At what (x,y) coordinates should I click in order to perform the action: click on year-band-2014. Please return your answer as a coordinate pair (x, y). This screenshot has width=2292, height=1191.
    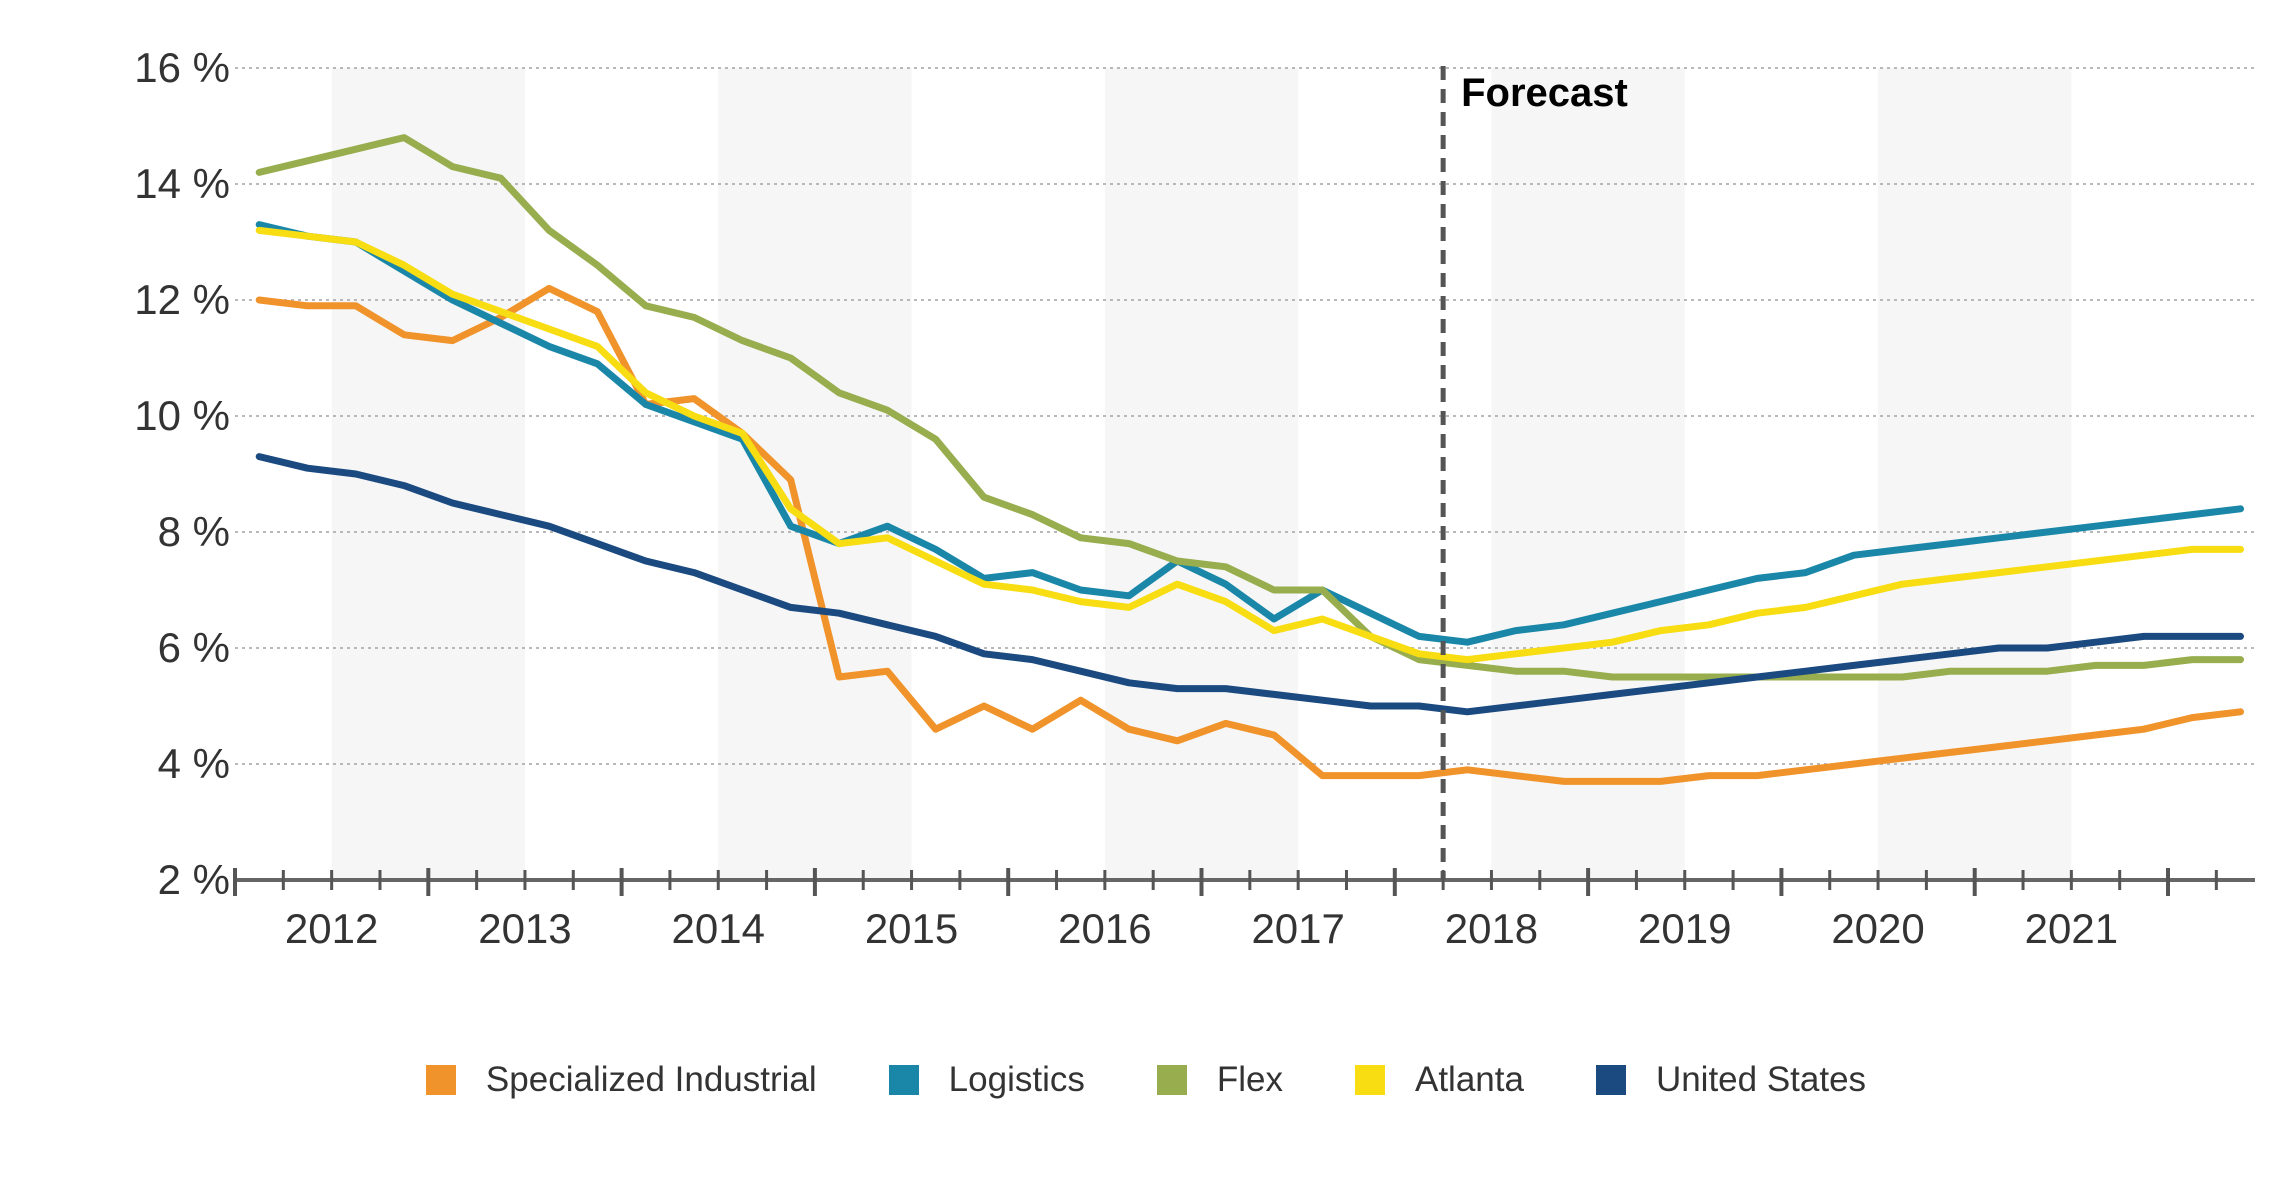
    Looking at the image, I should click on (815, 474).